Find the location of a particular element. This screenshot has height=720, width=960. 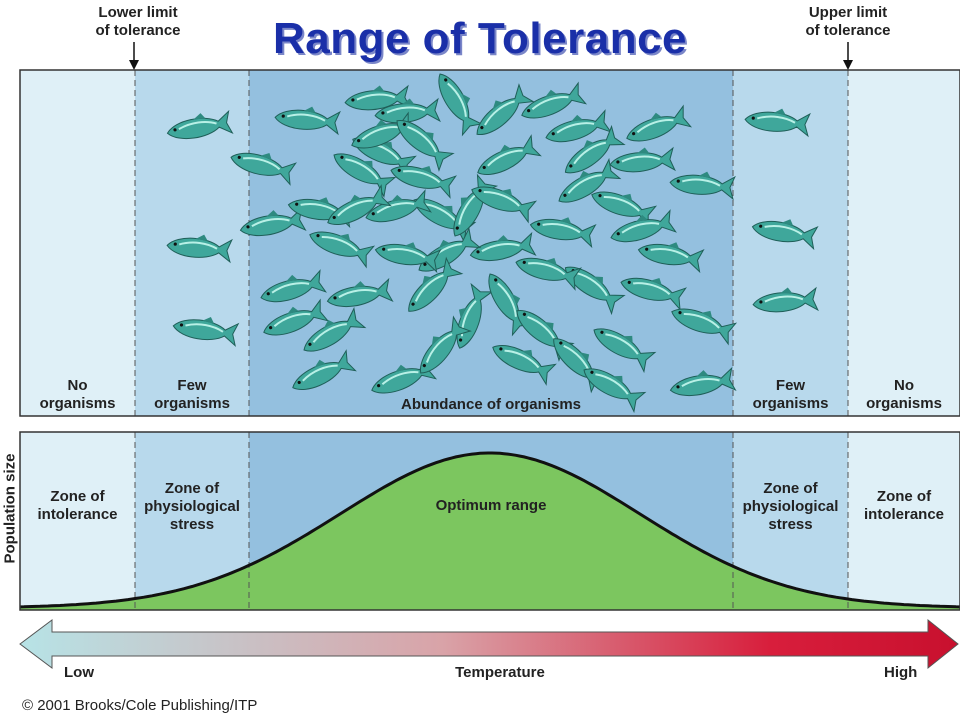

lower-limit-line1: Lower limit is located at coordinates (138, 12).